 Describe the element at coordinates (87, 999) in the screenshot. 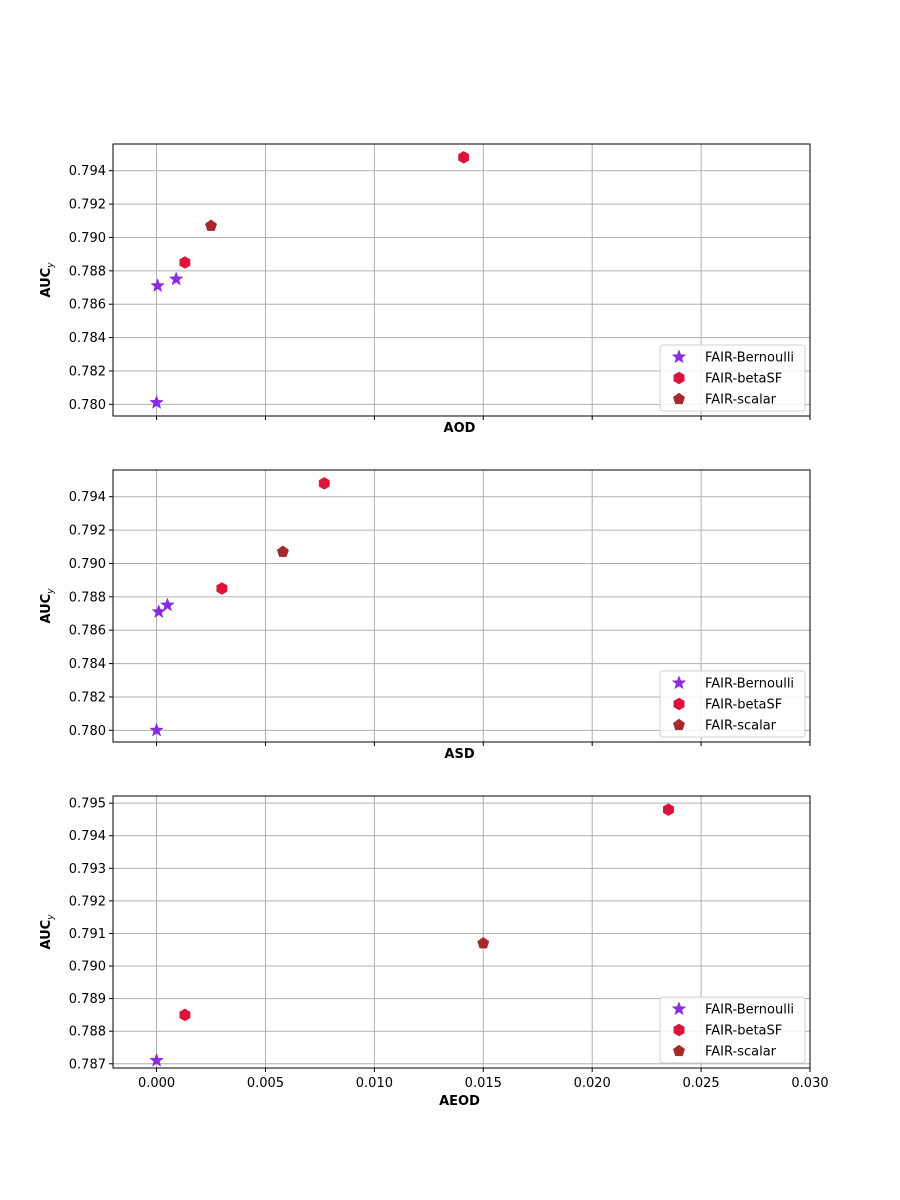

I see `y-tick-label: 0.789` at that location.